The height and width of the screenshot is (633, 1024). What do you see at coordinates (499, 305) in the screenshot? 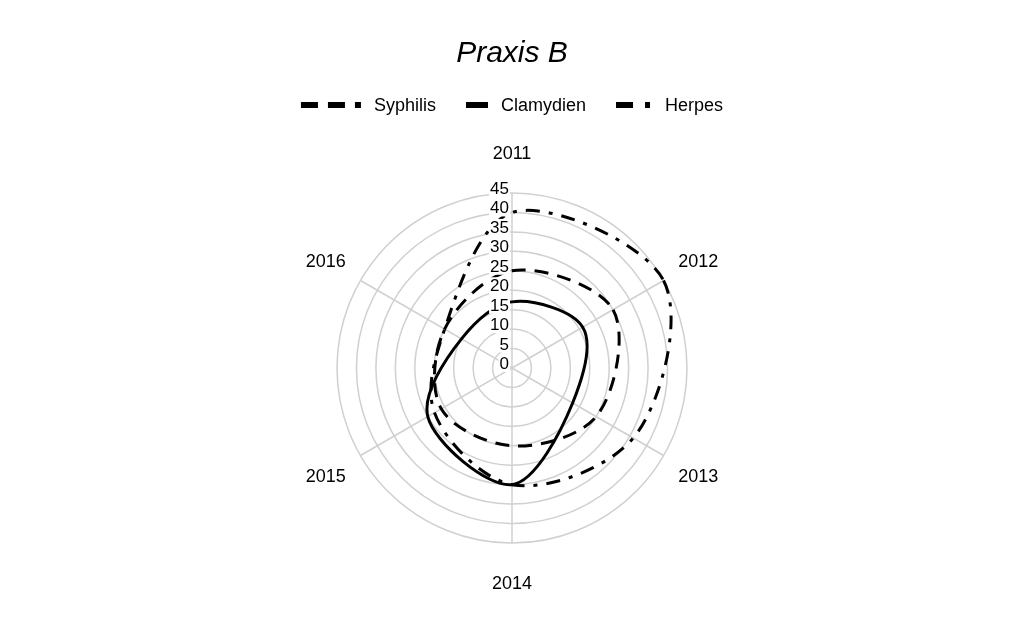
I see `y-tick-label: 15` at bounding box center [499, 305].